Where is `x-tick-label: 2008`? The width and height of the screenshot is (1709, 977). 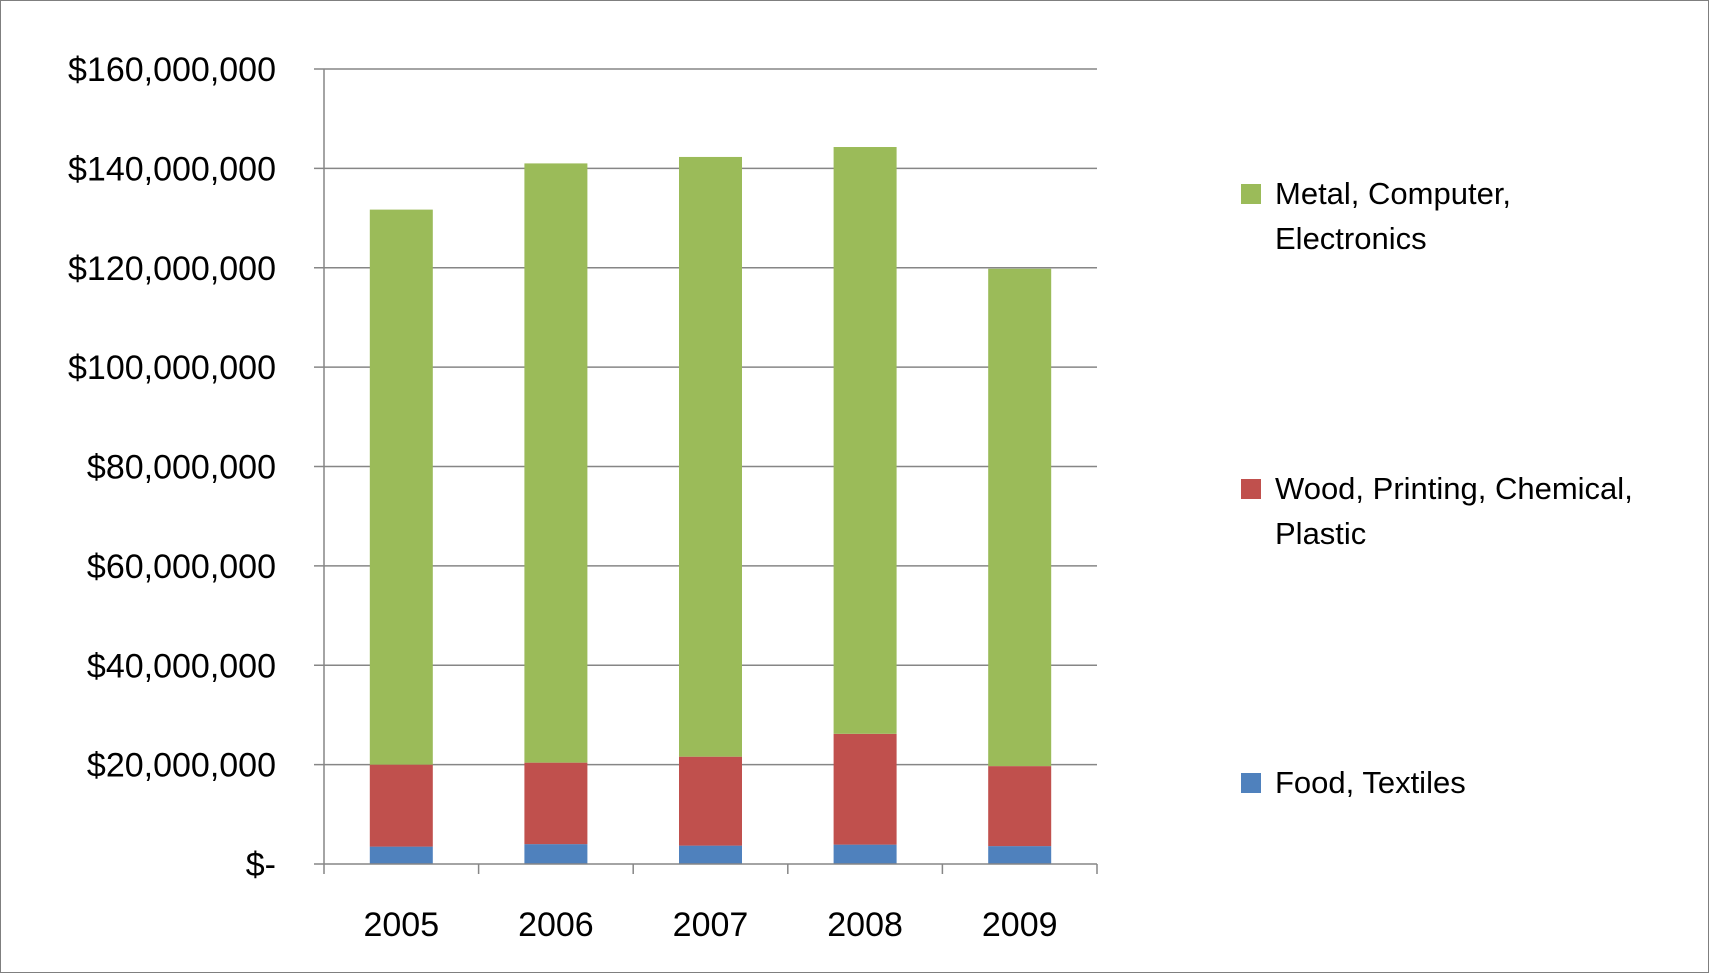
x-tick-label: 2008 is located at coordinates (865, 925).